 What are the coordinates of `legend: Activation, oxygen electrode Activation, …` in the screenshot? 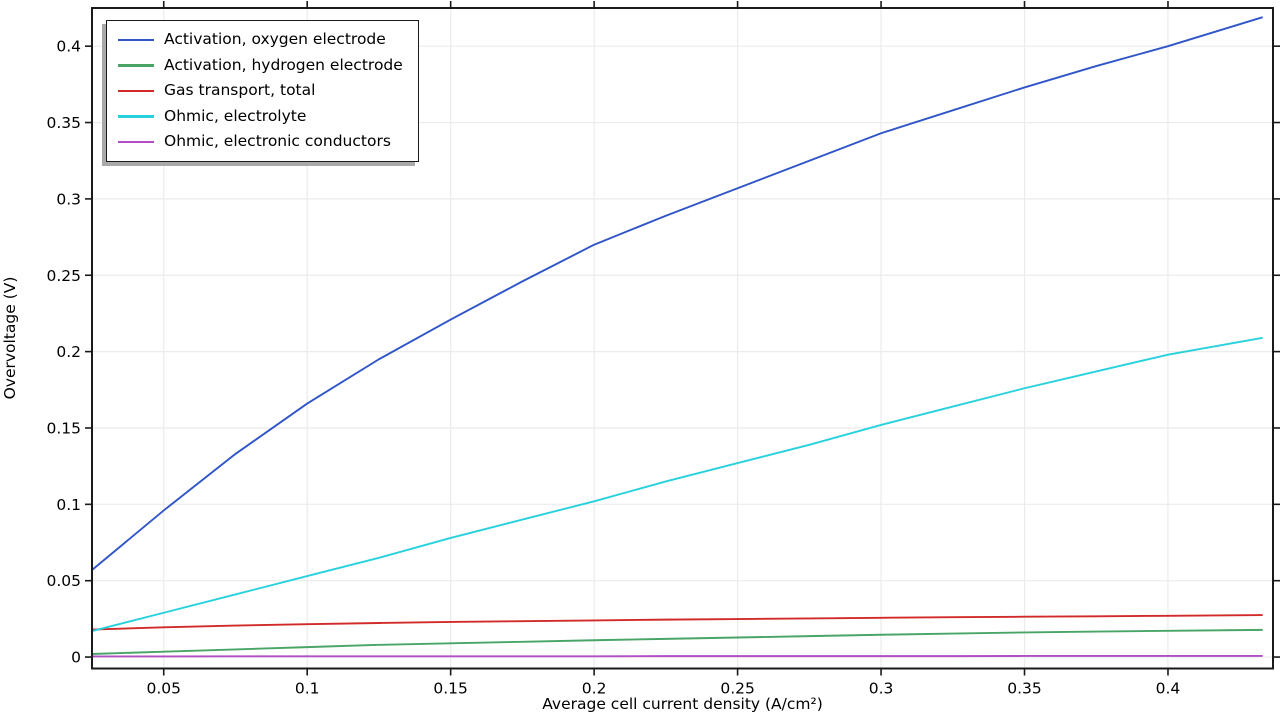 It's located at (262, 91).